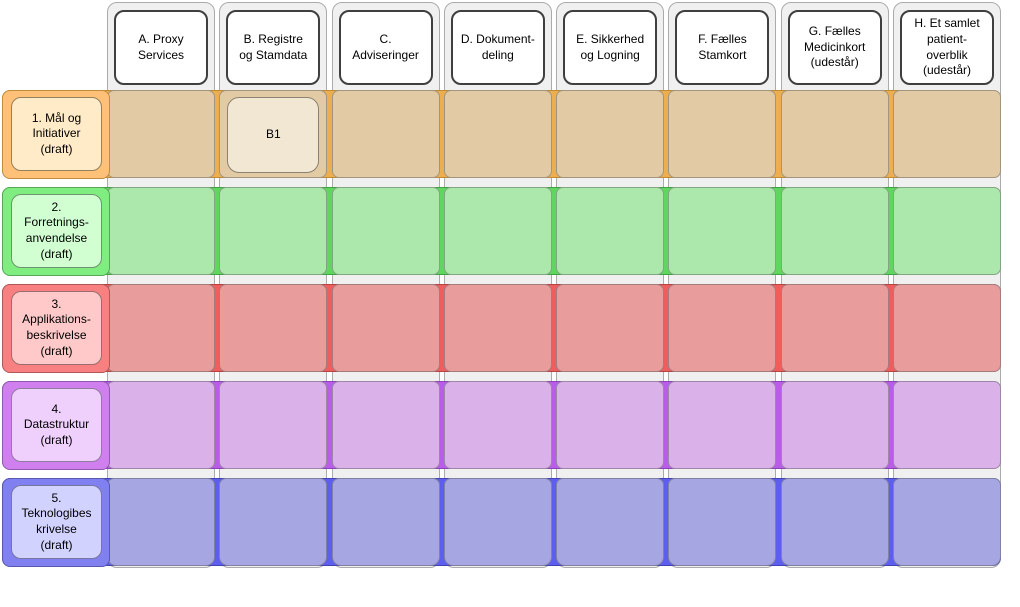 The image size is (1020, 607). What do you see at coordinates (273, 328) in the screenshot?
I see `matrix-cell-B3` at bounding box center [273, 328].